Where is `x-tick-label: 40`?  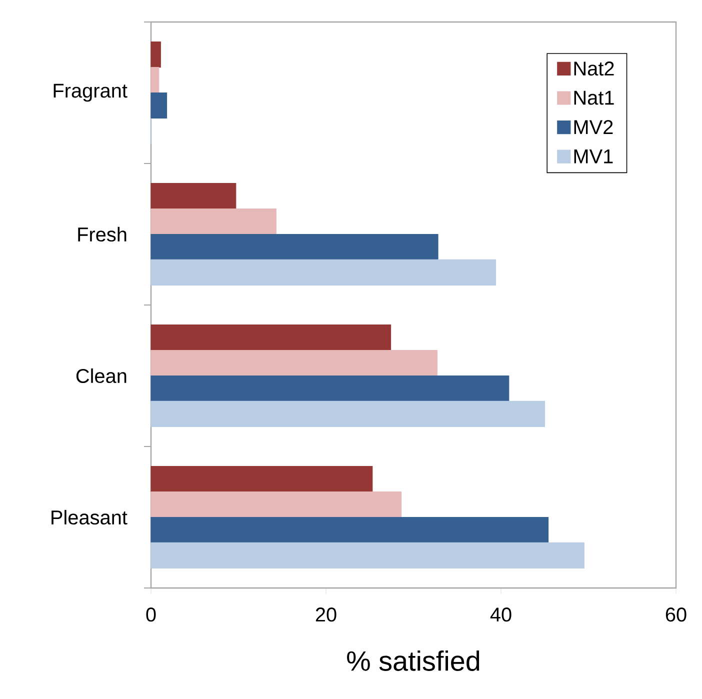
x-tick-label: 40 is located at coordinates (501, 615).